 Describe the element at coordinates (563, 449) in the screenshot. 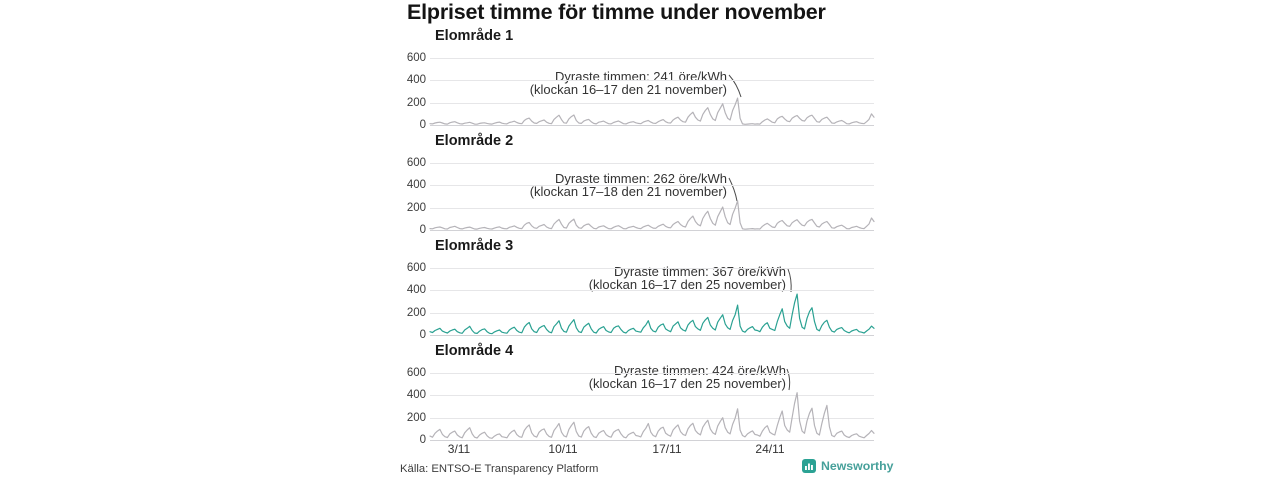

I see `x-tick-label: 10/11` at that location.